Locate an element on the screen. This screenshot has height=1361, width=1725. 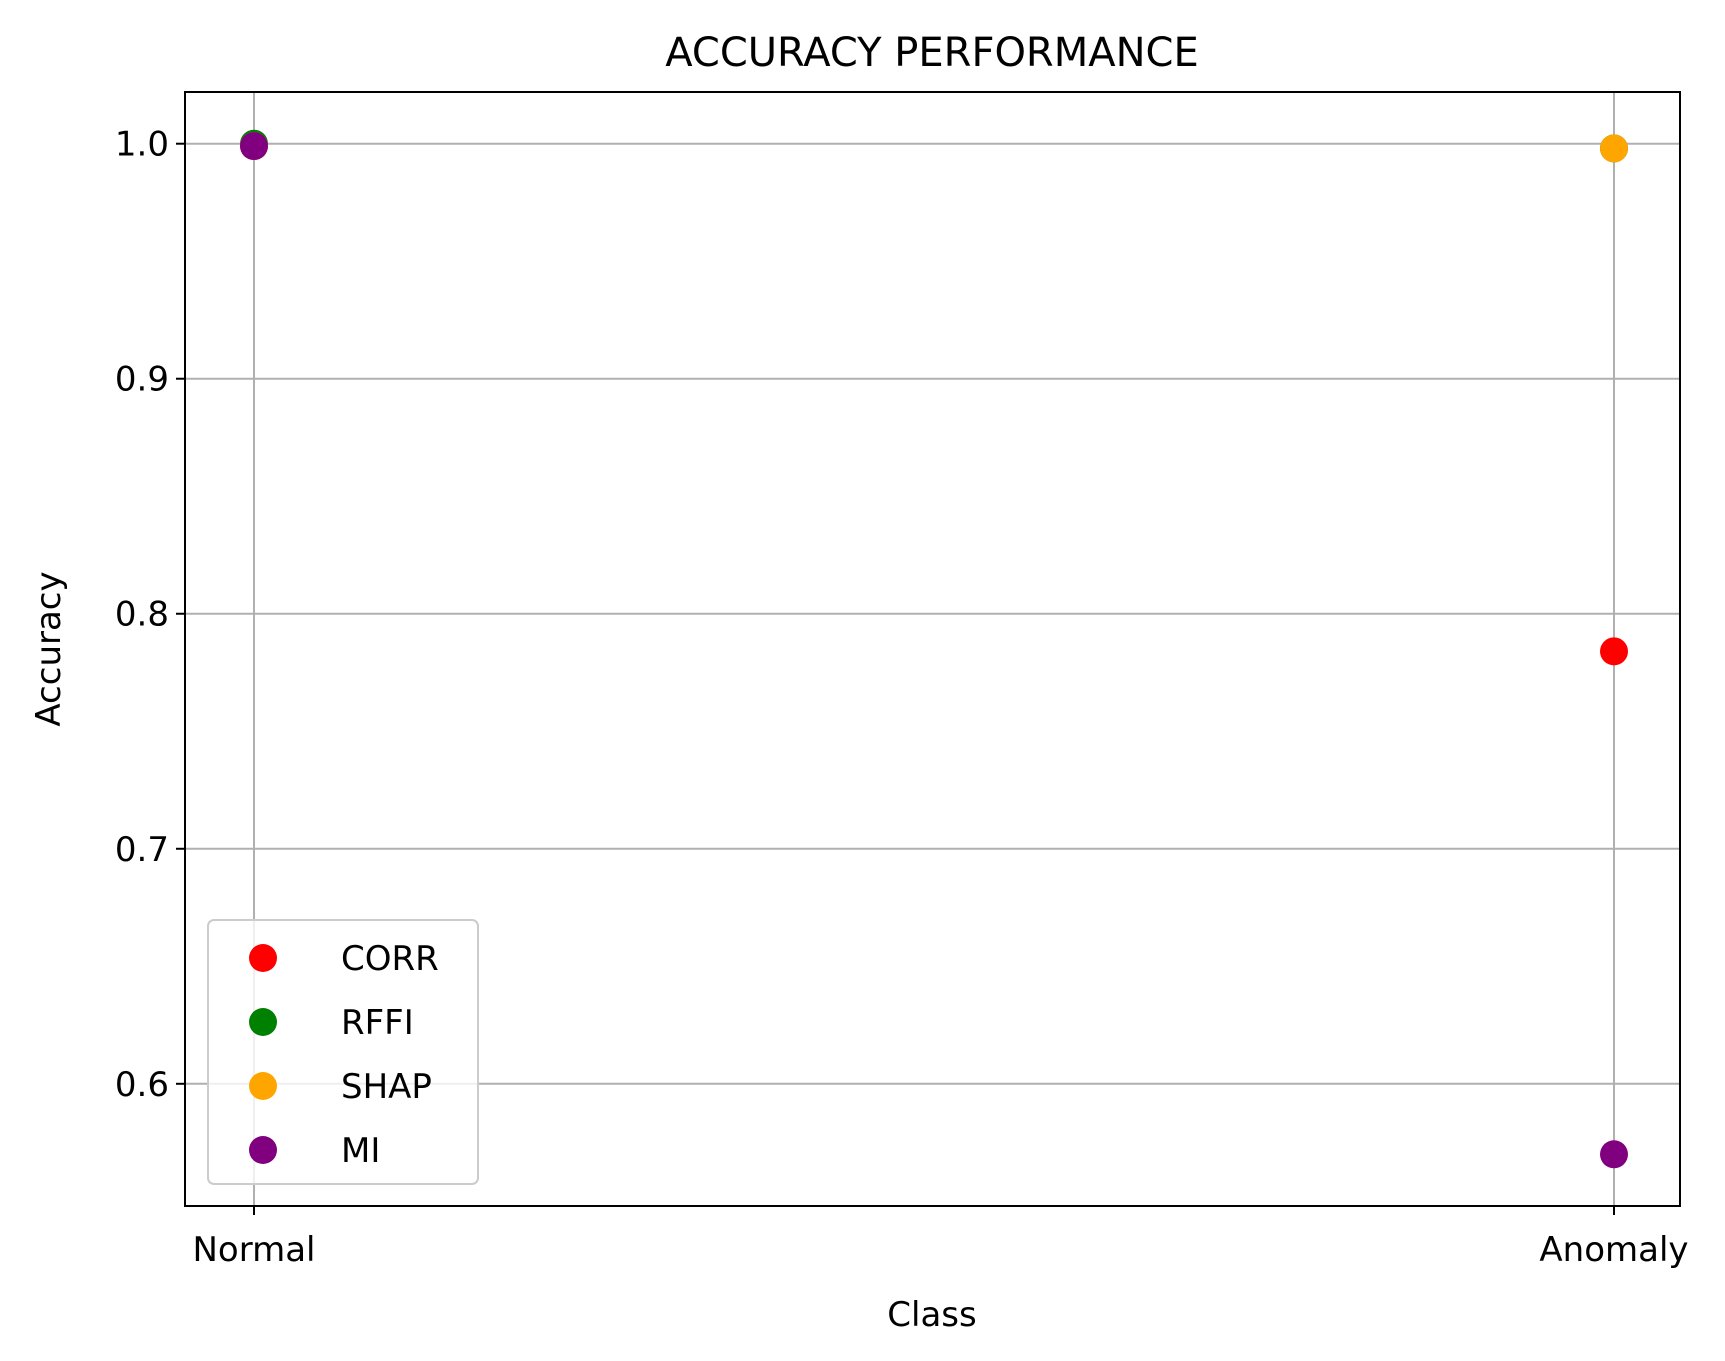
legend-label-rffi: RFFI is located at coordinates (377, 1023).